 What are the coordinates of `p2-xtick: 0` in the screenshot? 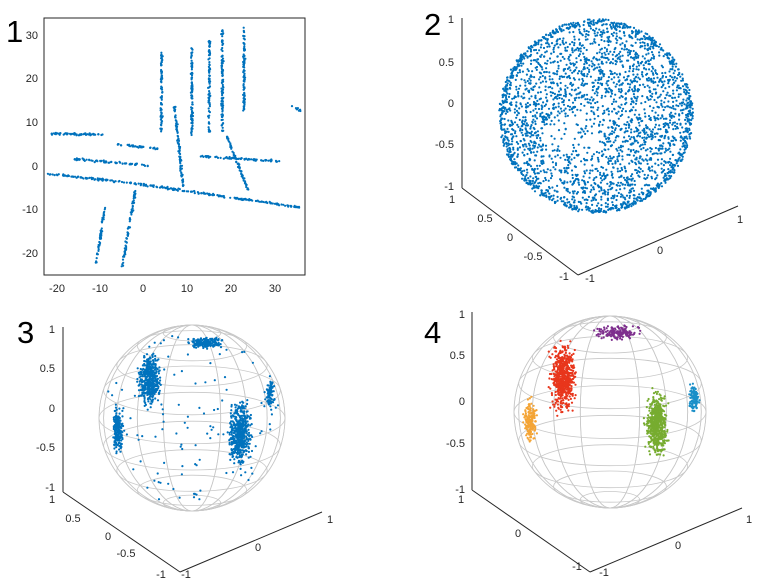 It's located at (660, 251).